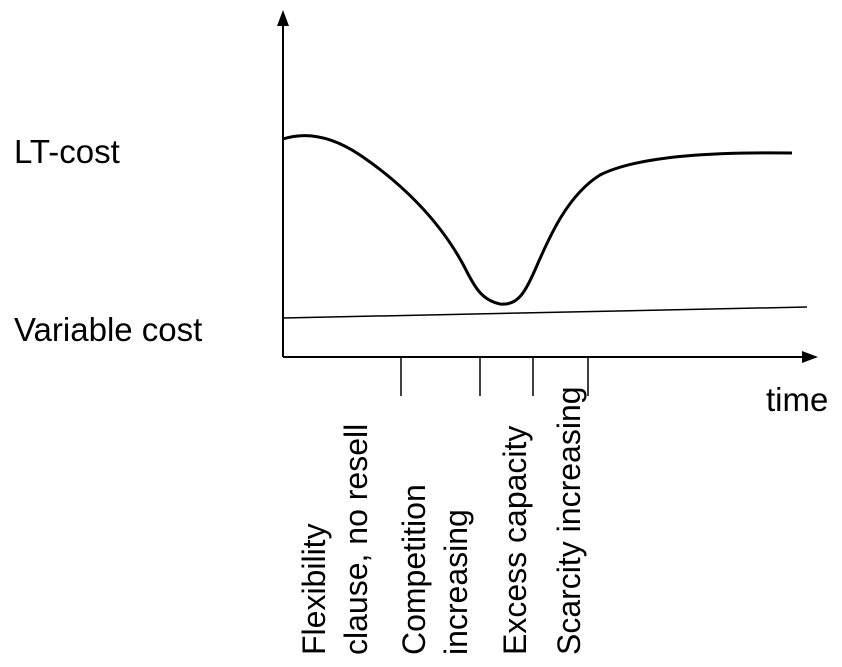 The image size is (842, 667). I want to click on phase-label-scarcity: Scarcity increasing, so click(569, 520).